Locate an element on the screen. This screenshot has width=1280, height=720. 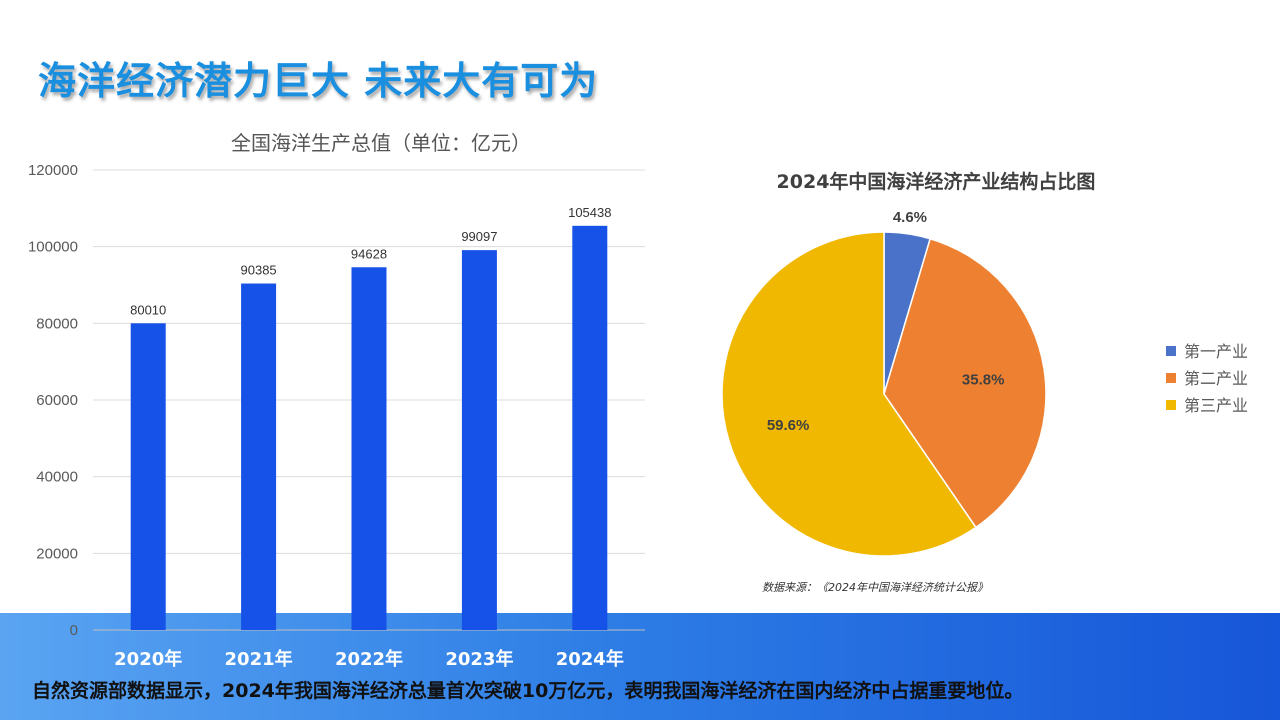
pie-source-note: 数据来源：《2024年中国海洋经济统计公报》 is located at coordinates (875, 587).